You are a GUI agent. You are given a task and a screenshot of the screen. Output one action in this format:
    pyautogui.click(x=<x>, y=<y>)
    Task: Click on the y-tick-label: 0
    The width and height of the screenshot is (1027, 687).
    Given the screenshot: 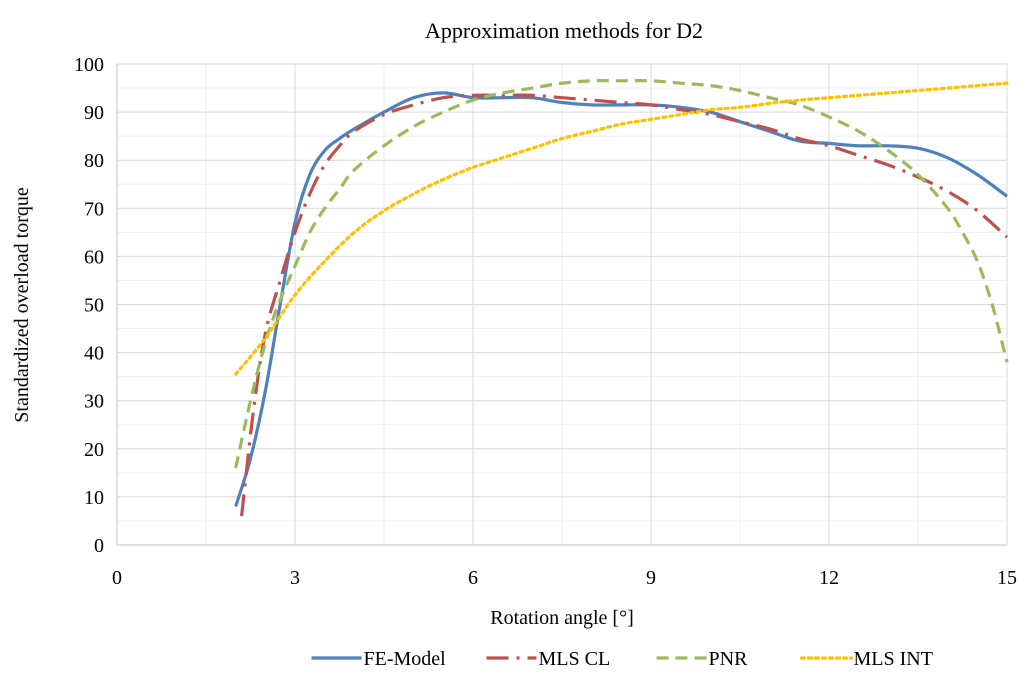 What is the action you would take?
    pyautogui.click(x=99, y=546)
    